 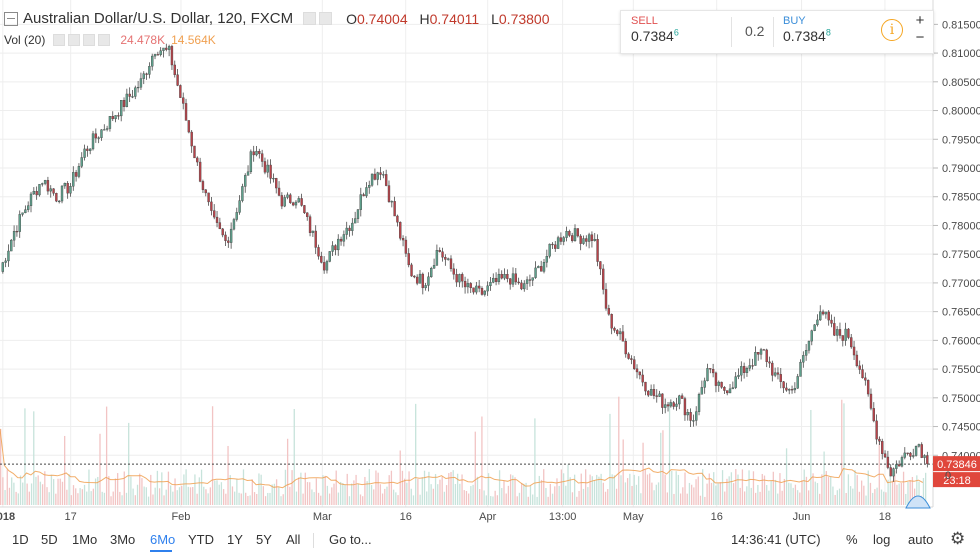 I want to click on zoom-out-button: −, so click(x=920, y=37).